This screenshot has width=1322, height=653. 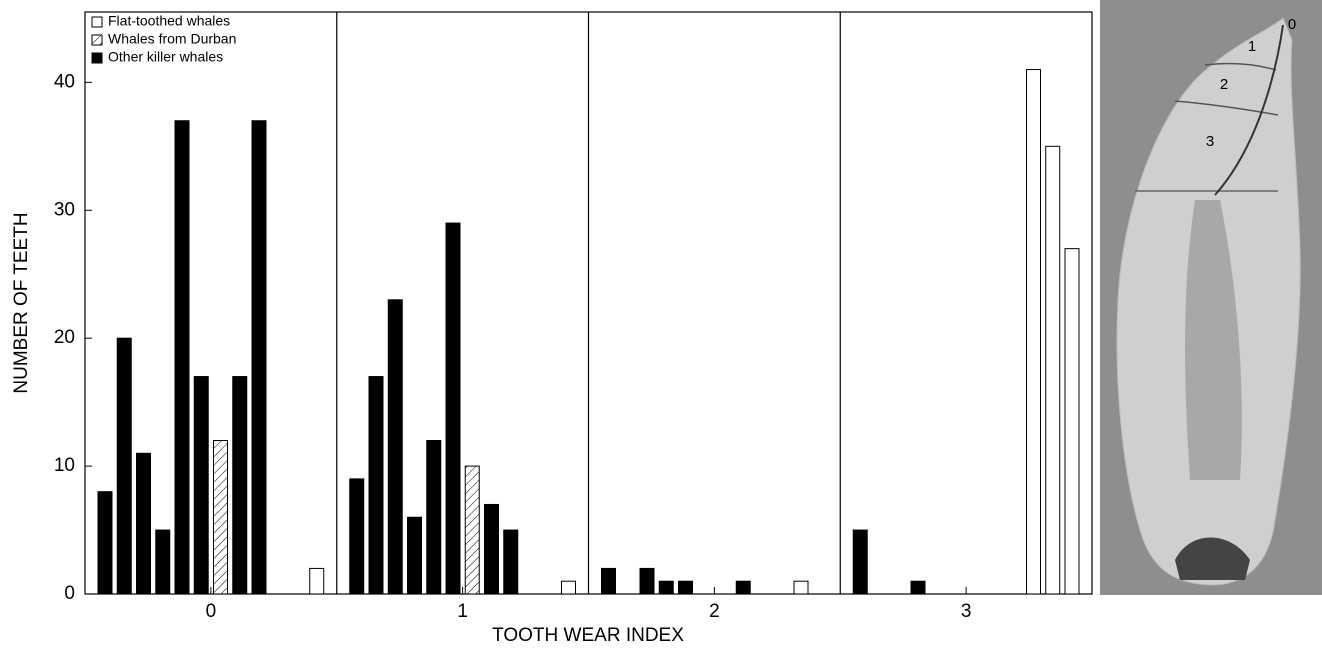 What do you see at coordinates (64, 465) in the screenshot?
I see `y-tick-label: 10` at bounding box center [64, 465].